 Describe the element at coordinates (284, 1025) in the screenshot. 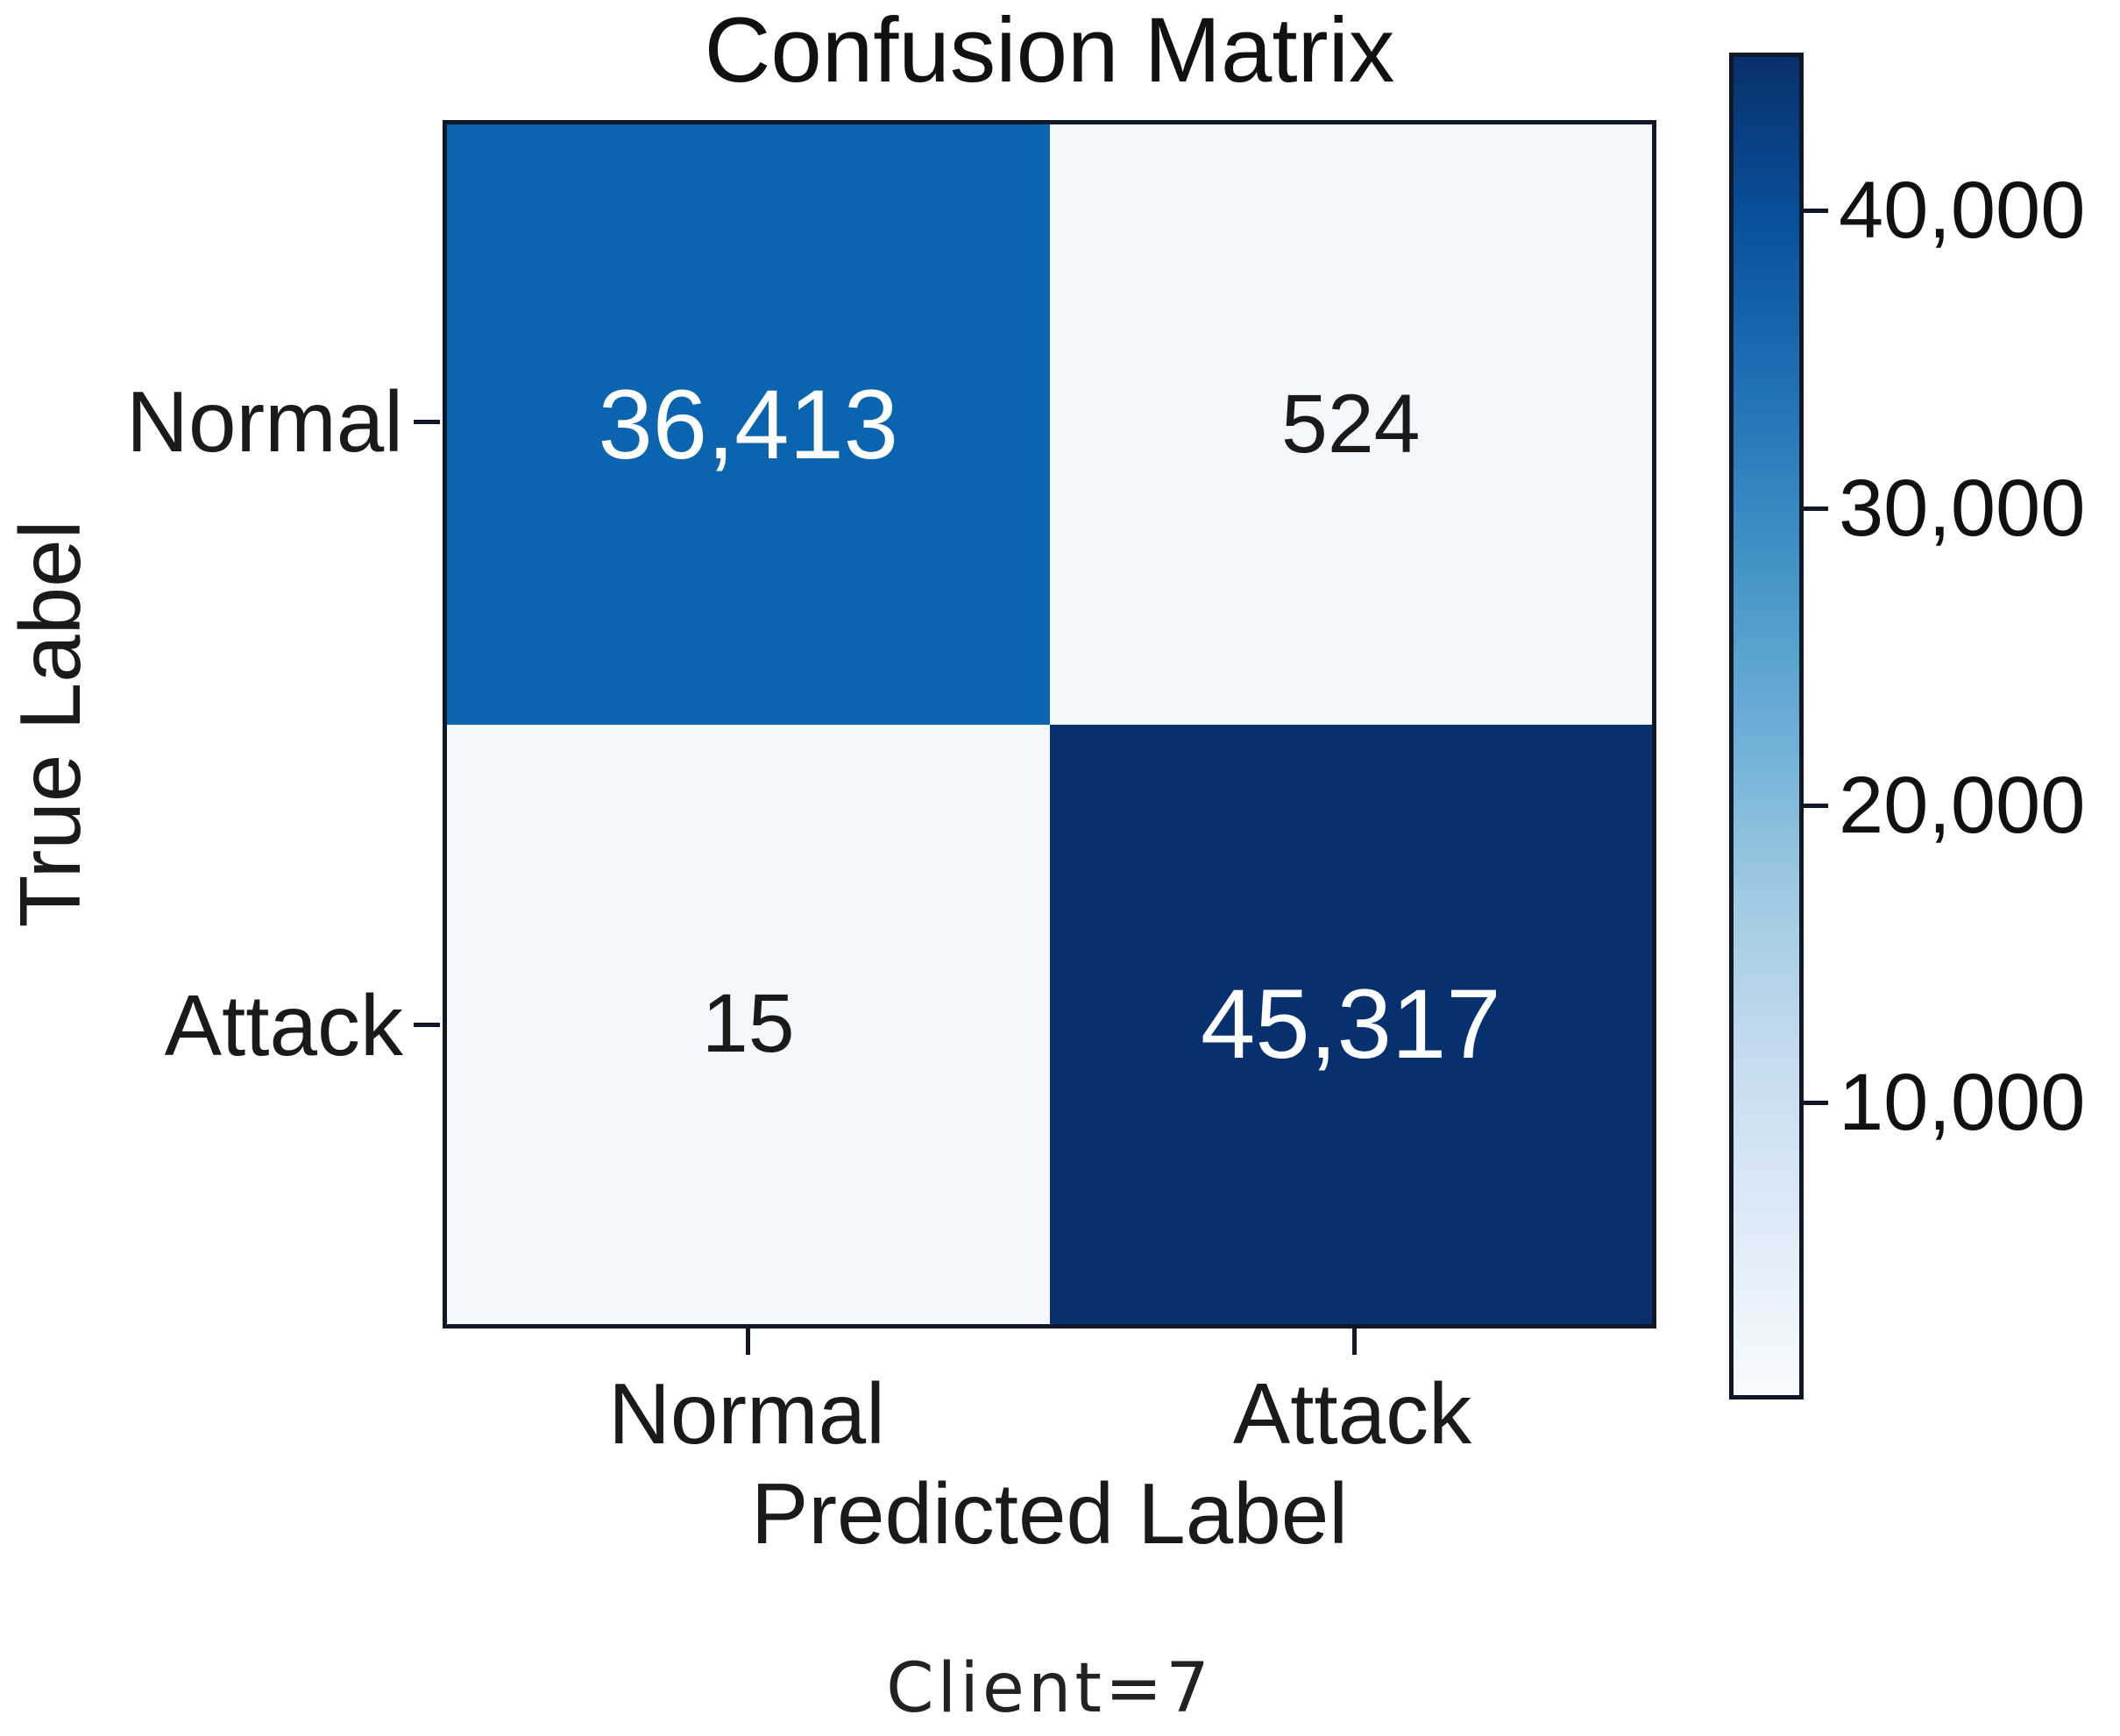

I see `y-tick-label-attack: Attack` at that location.